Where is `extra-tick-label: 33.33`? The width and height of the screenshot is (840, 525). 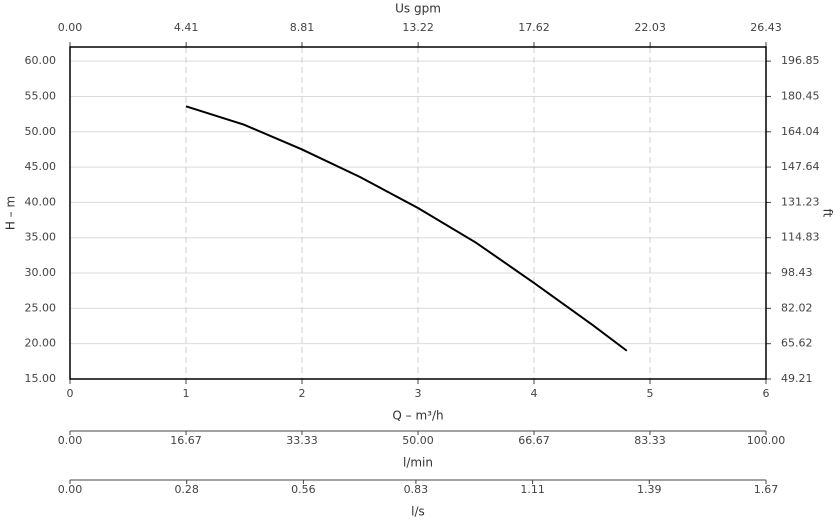
extra-tick-label: 33.33 is located at coordinates (302, 440).